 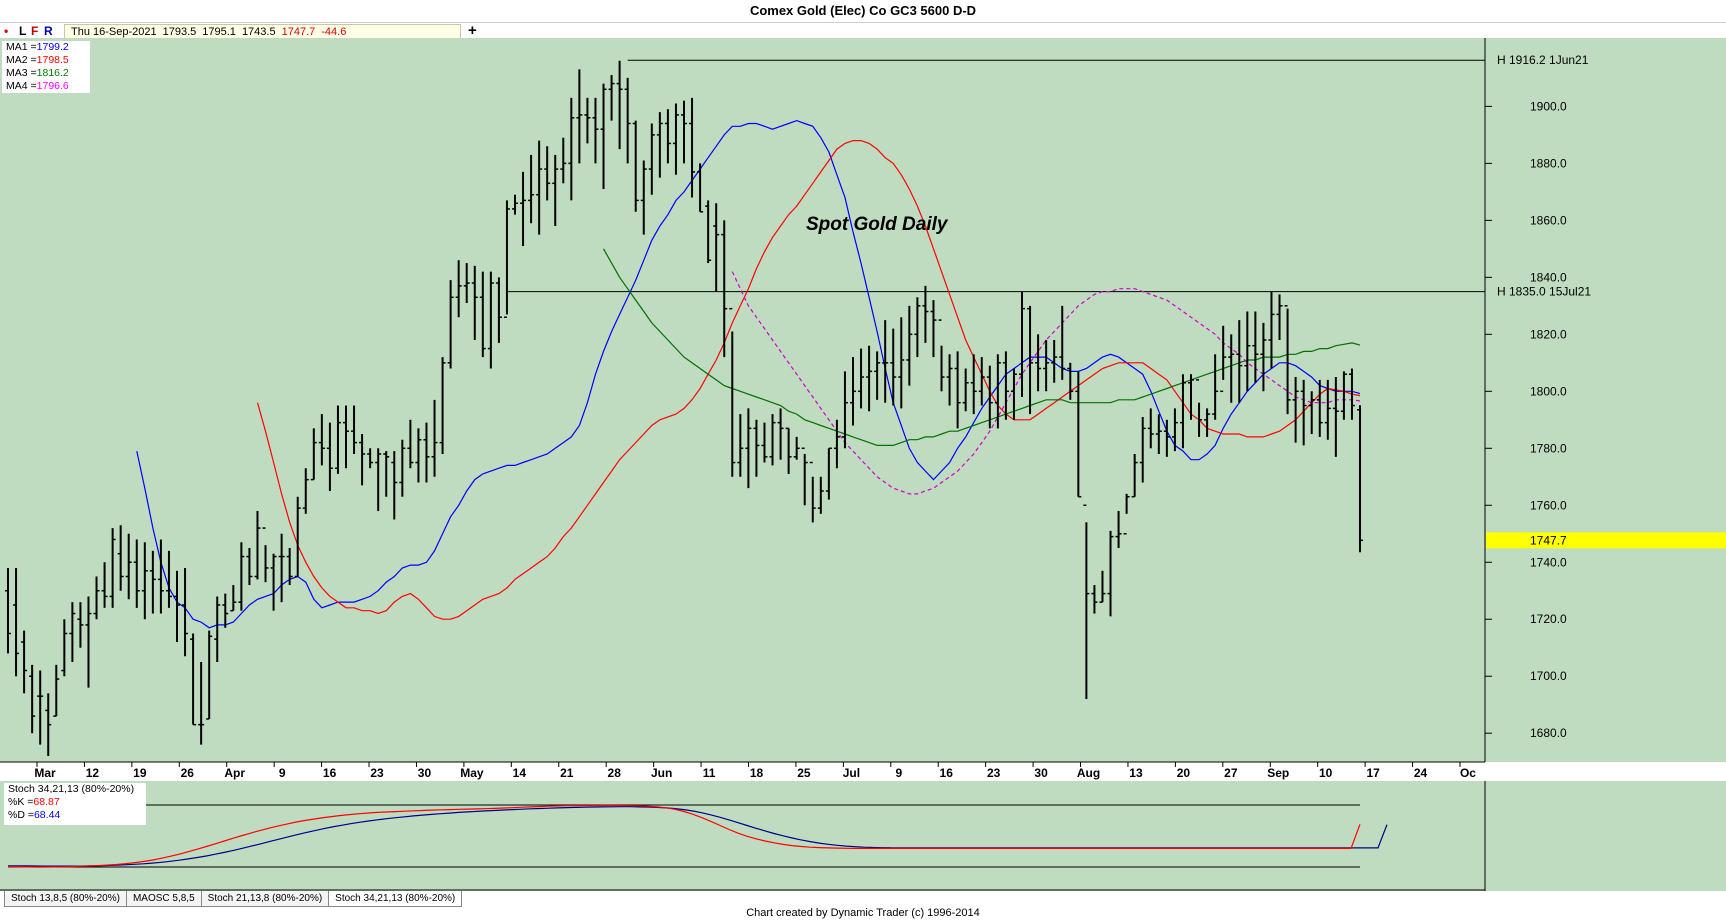 I want to click on stochastic-title: Stoch 34,21,13 (80%-20%), so click(x=71, y=789).